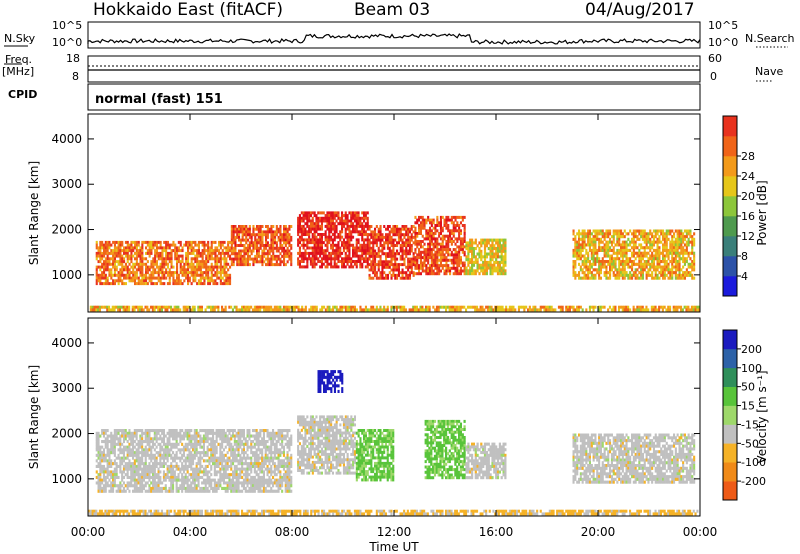 The height and width of the screenshot is (554, 800). What do you see at coordinates (188, 10) in the screenshot?
I see `station-title: Hokkaido East (fitACF)` at bounding box center [188, 10].